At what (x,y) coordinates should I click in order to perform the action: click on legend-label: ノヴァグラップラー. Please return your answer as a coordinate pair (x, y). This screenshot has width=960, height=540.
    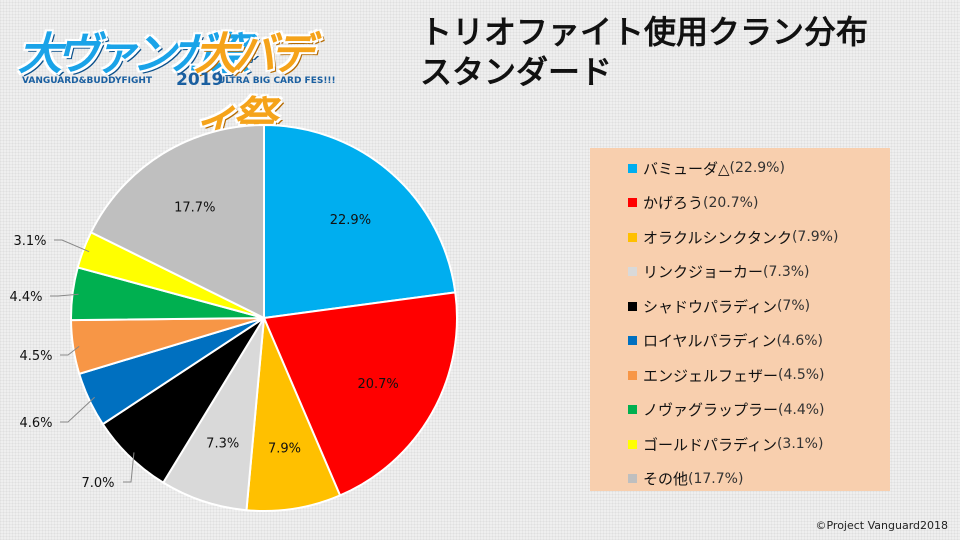
    Looking at the image, I should click on (711, 410).